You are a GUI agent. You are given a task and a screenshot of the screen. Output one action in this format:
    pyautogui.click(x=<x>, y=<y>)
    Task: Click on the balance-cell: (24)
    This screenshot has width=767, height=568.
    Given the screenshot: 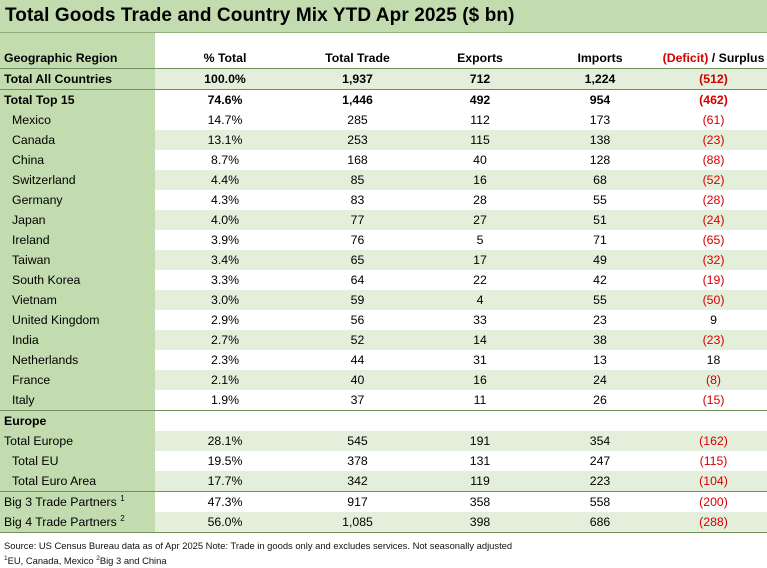 What is the action you would take?
    pyautogui.click(x=713, y=220)
    